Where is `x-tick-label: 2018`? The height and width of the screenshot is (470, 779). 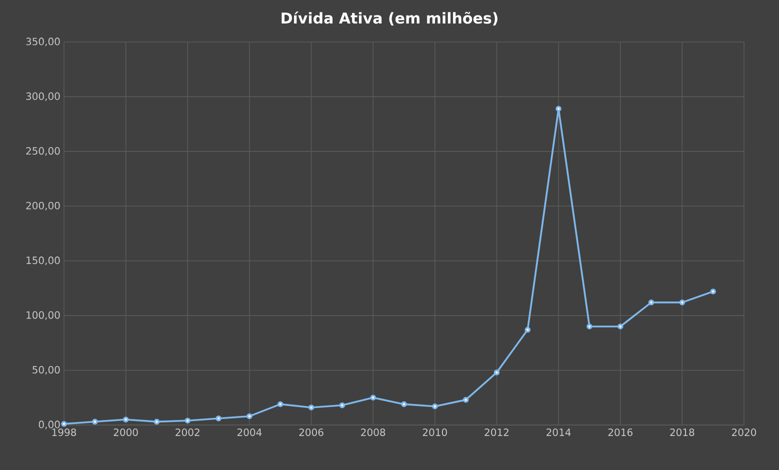 x-tick-label: 2018 is located at coordinates (682, 432).